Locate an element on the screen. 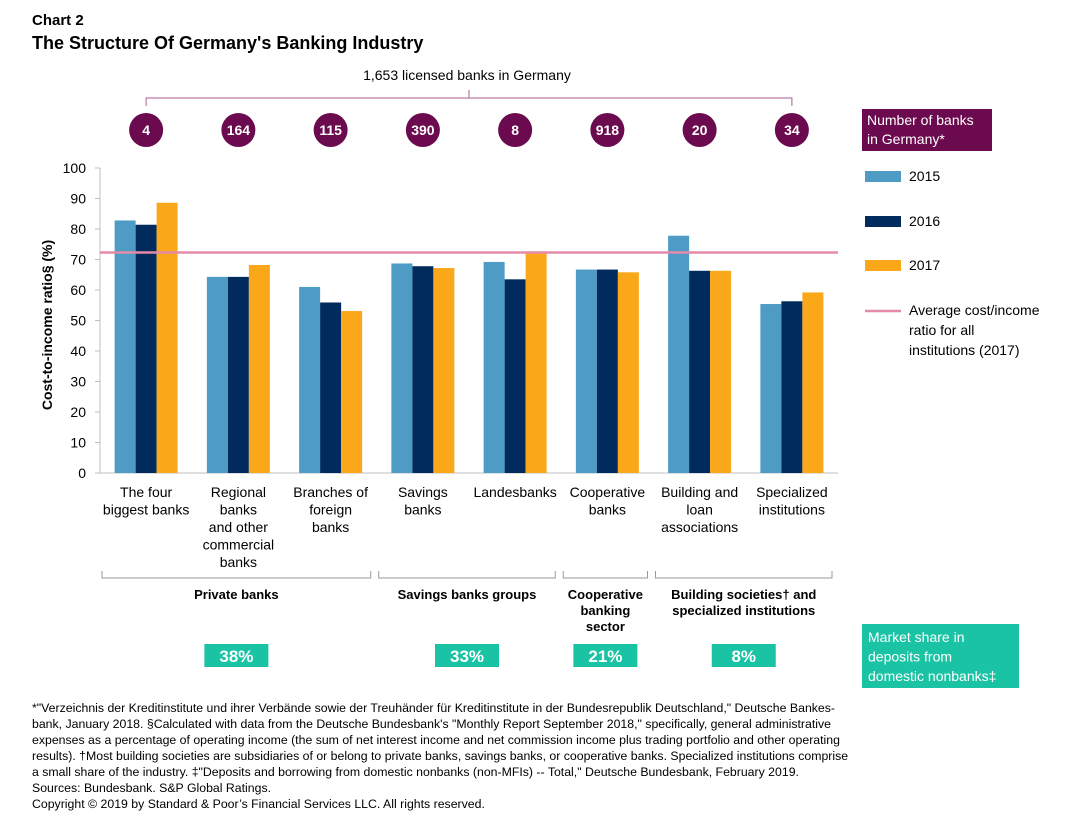 Image resolution: width=1083 pixels, height=823 pixels. market-share-value: 38% is located at coordinates (236, 656).